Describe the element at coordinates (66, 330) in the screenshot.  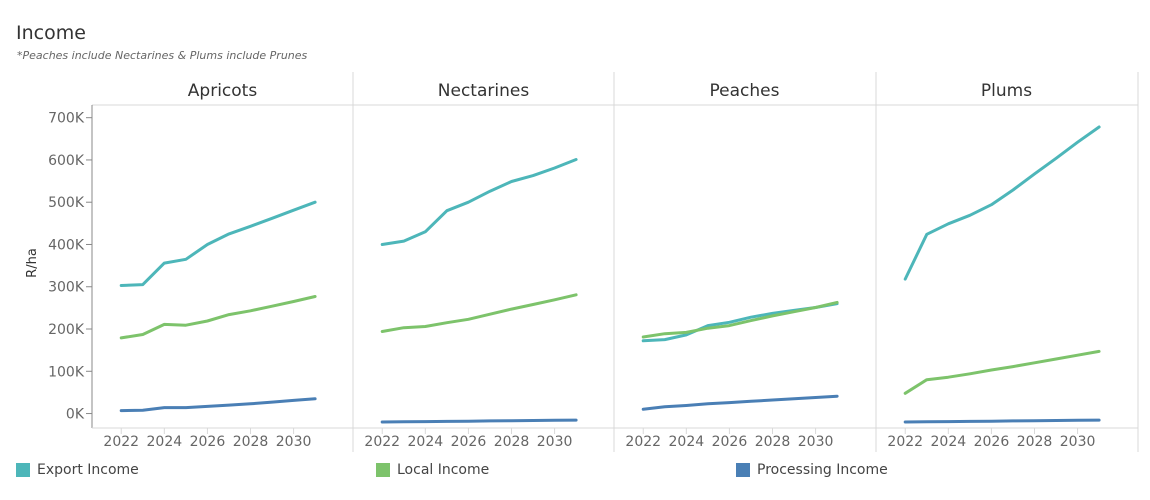
I see `y-tick-label: 200K` at that location.